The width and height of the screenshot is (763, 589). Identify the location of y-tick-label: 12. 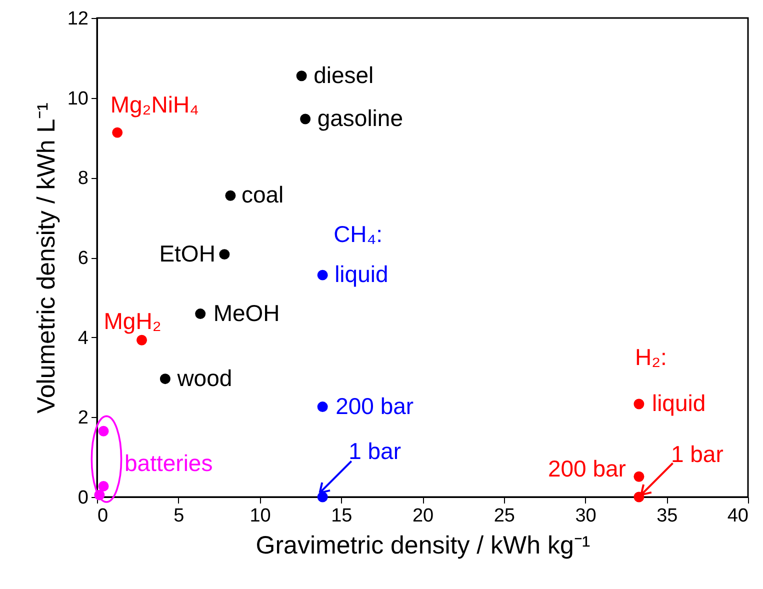
(77, 19).